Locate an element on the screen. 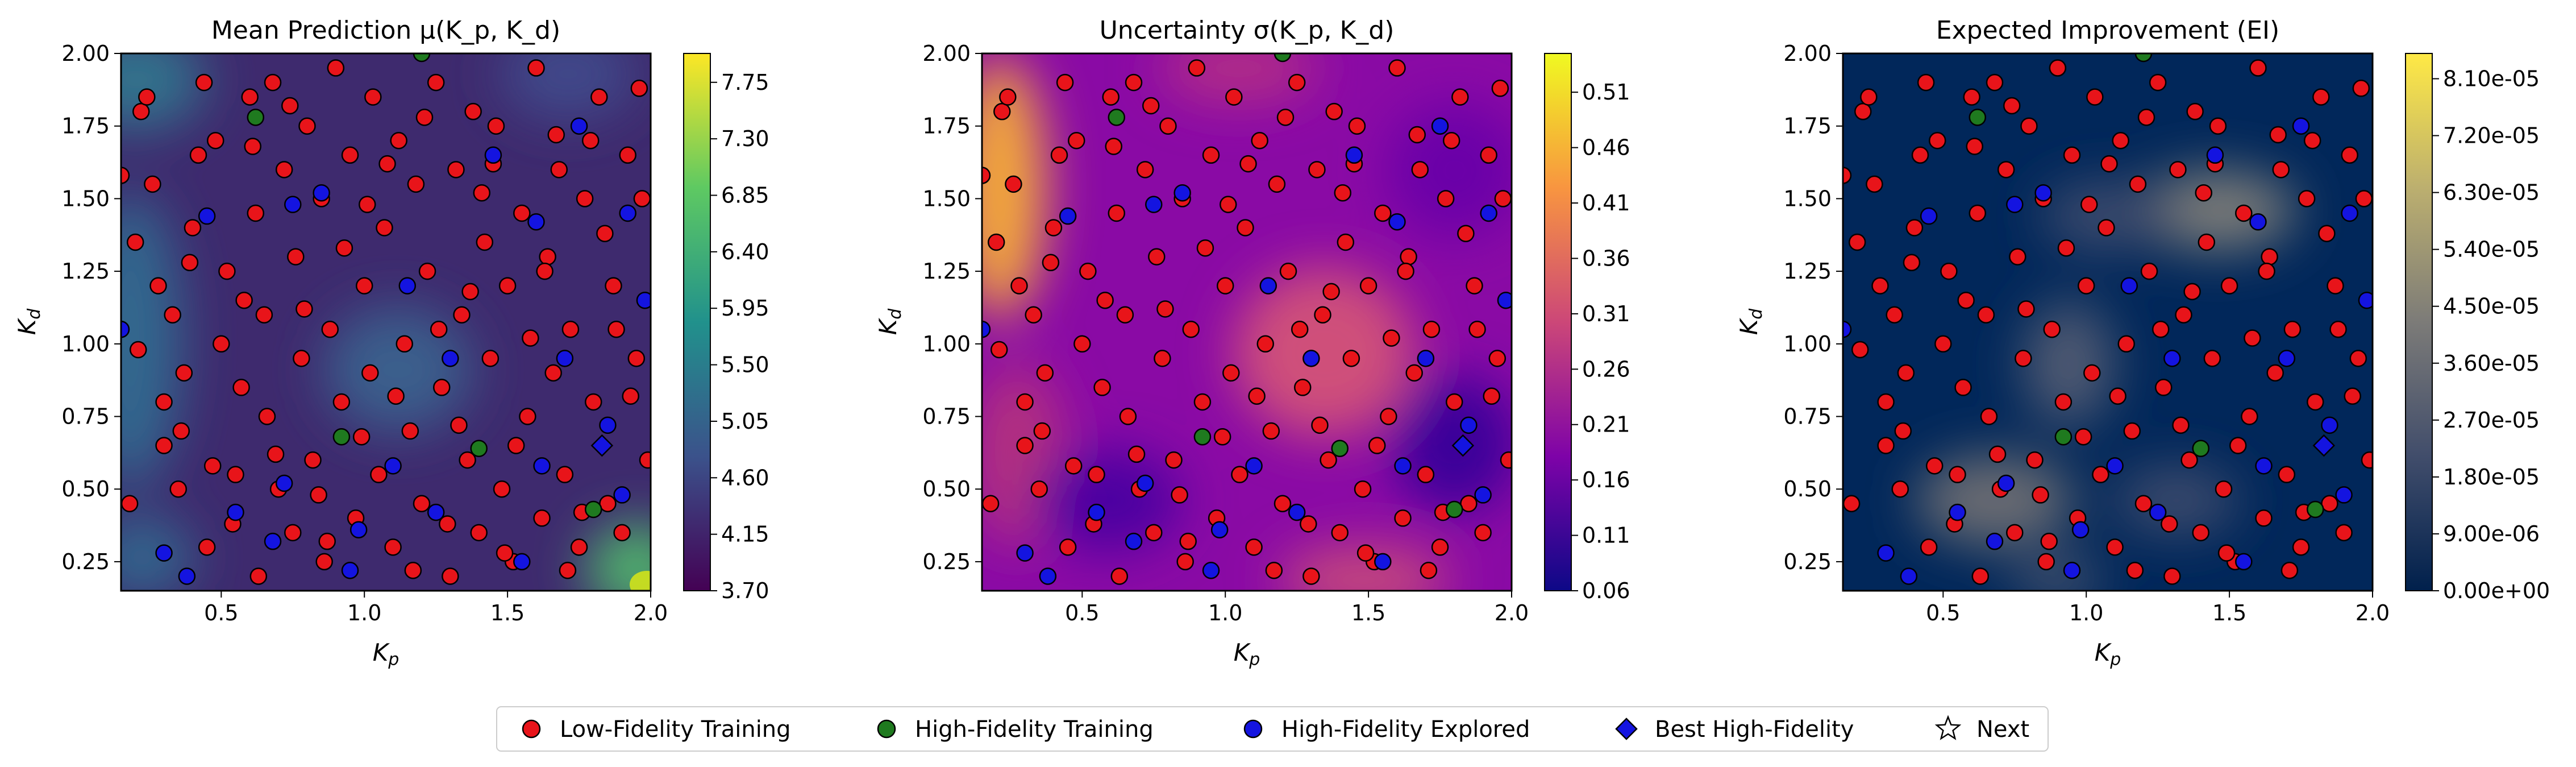 The height and width of the screenshot is (767, 2576). legend-box is located at coordinates (1272, 729).